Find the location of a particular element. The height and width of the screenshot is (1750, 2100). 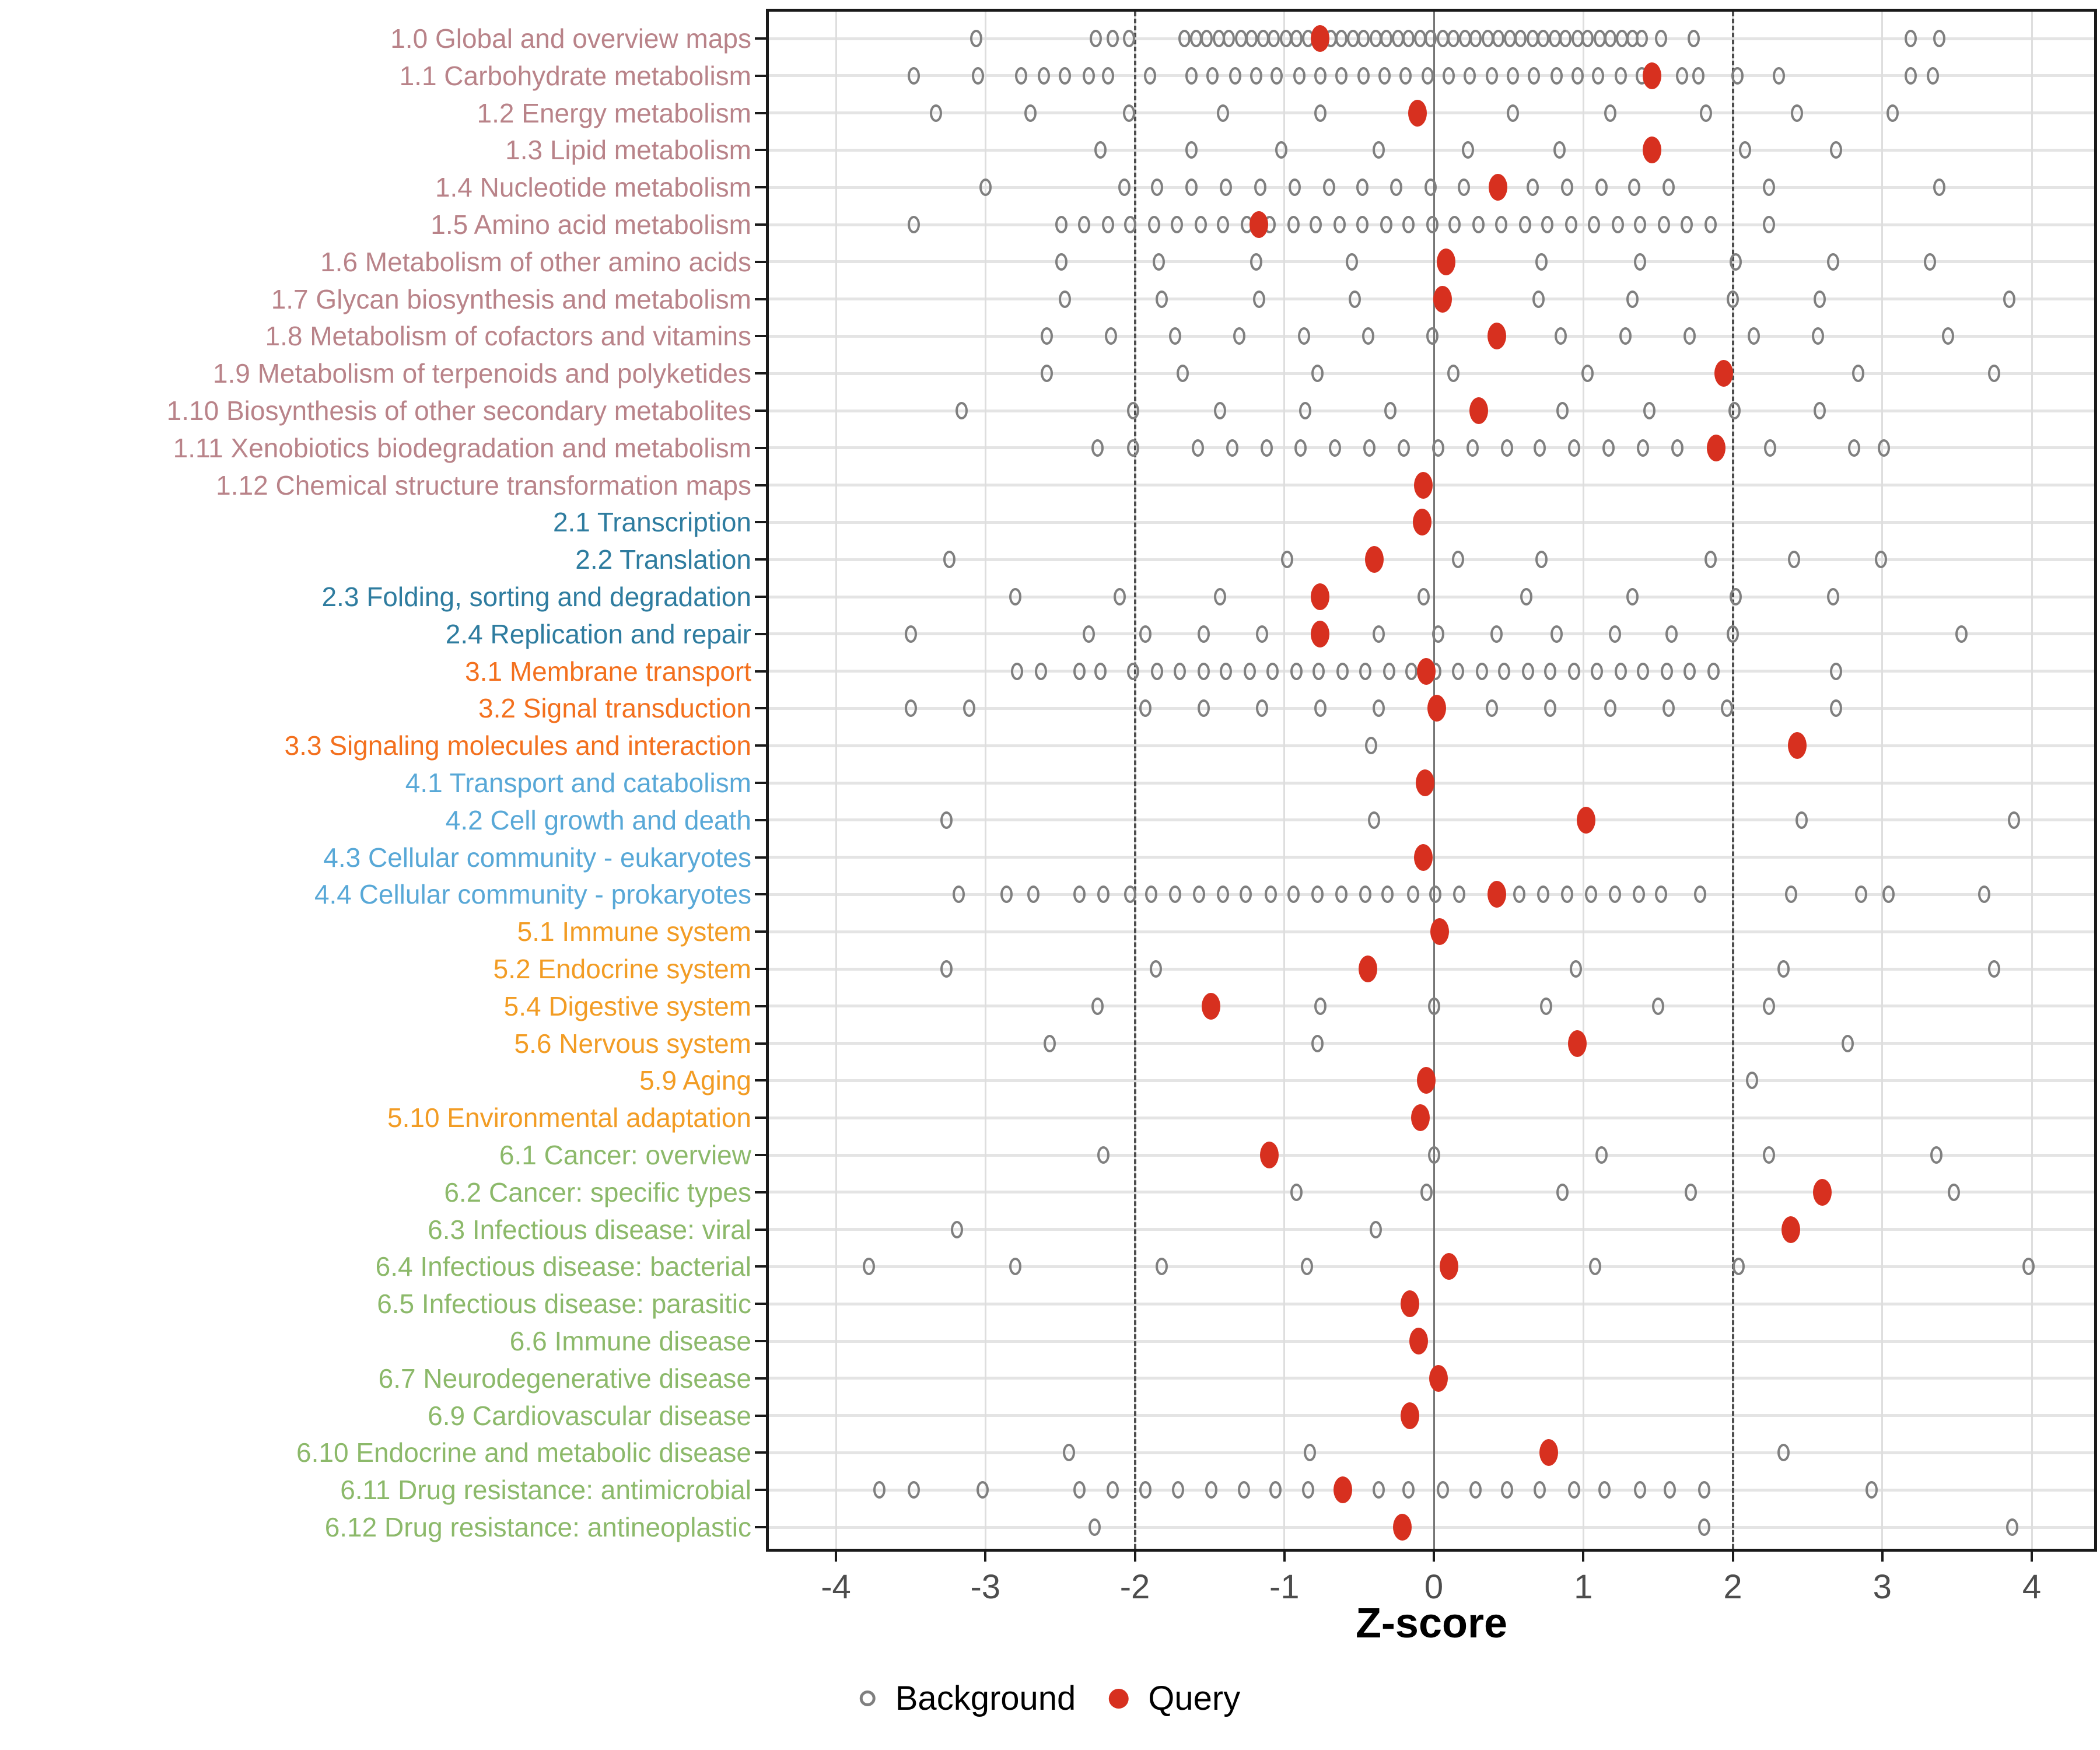

legend: Background Query is located at coordinates (1049, 1699).